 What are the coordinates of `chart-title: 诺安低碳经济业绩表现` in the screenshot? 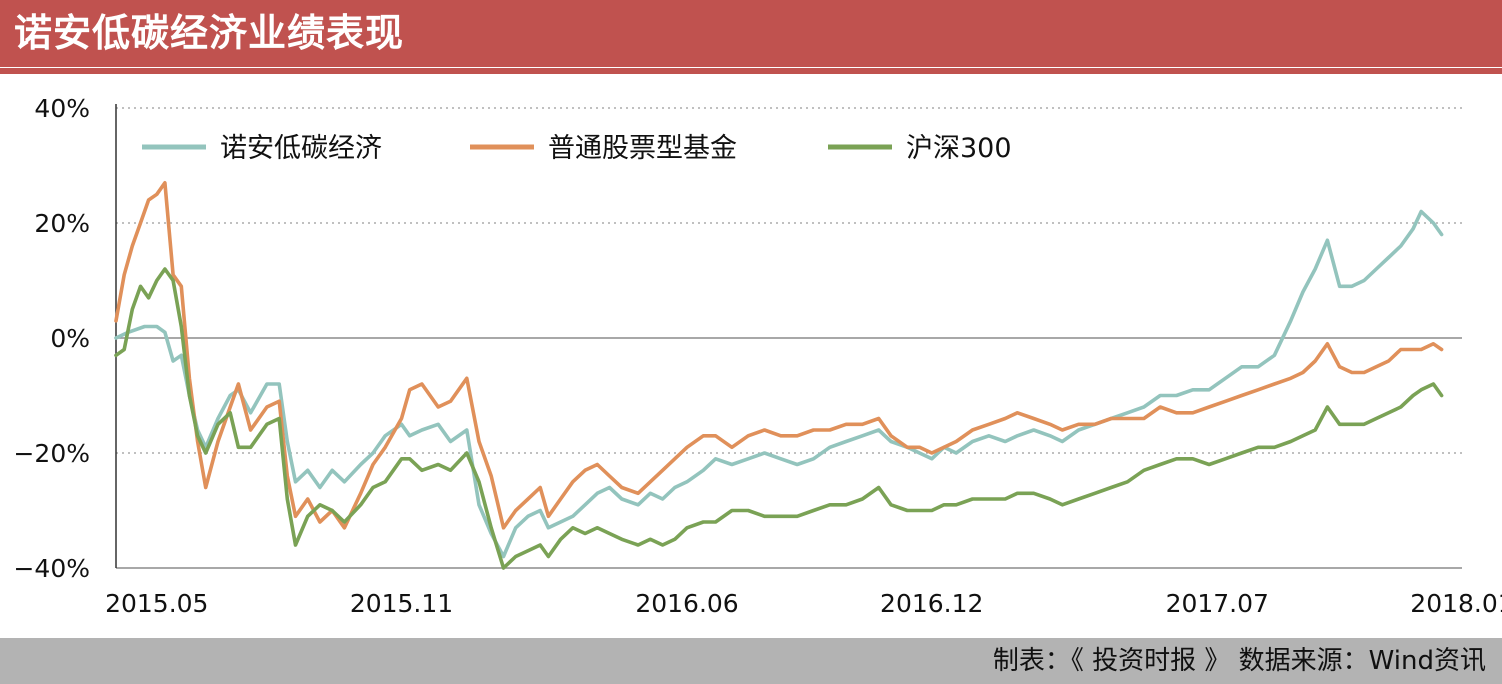 It's located at (209, 33).